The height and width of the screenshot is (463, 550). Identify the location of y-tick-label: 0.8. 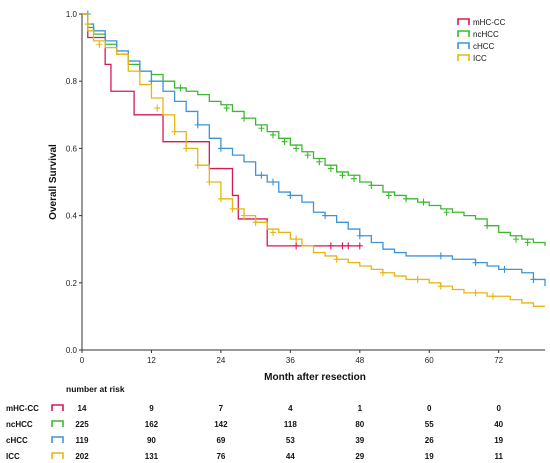
(72, 81).